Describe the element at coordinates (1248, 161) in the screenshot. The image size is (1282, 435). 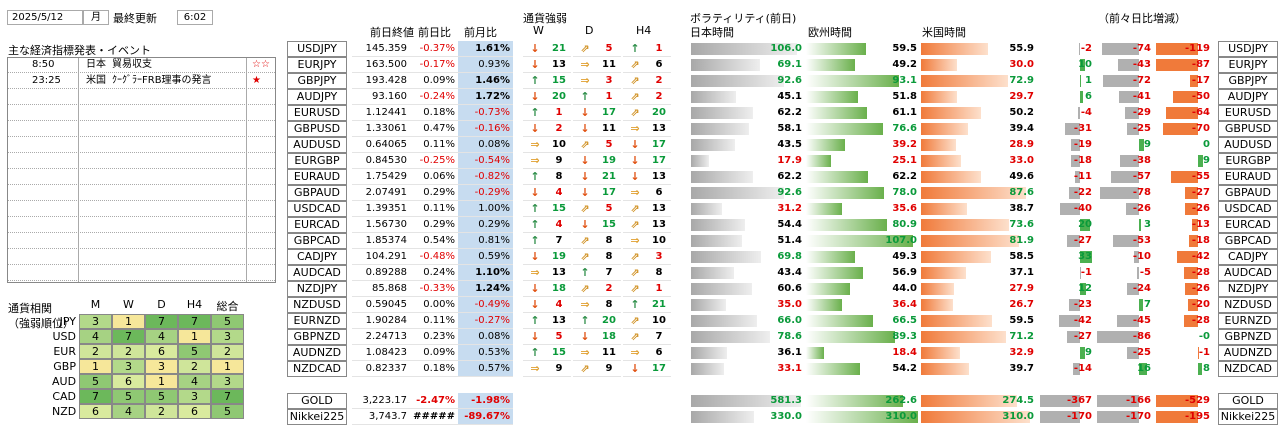
I see `pair-name-right: EURGBP` at that location.